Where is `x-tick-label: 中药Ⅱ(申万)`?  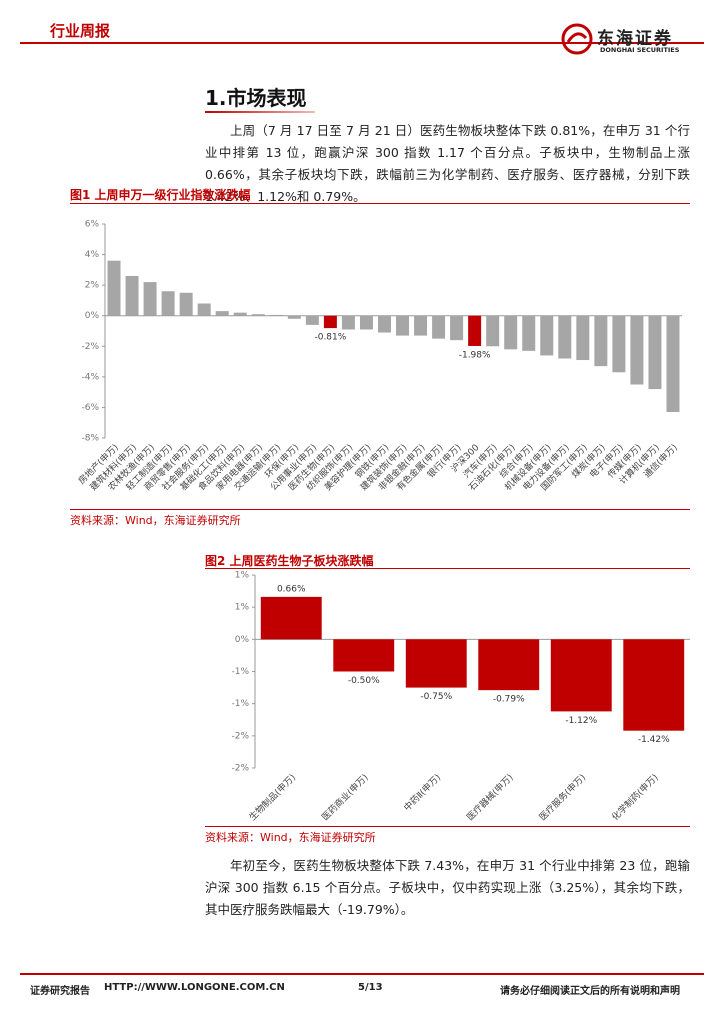
x-tick-label: 中药Ⅱ(申万) is located at coordinates (422, 792).